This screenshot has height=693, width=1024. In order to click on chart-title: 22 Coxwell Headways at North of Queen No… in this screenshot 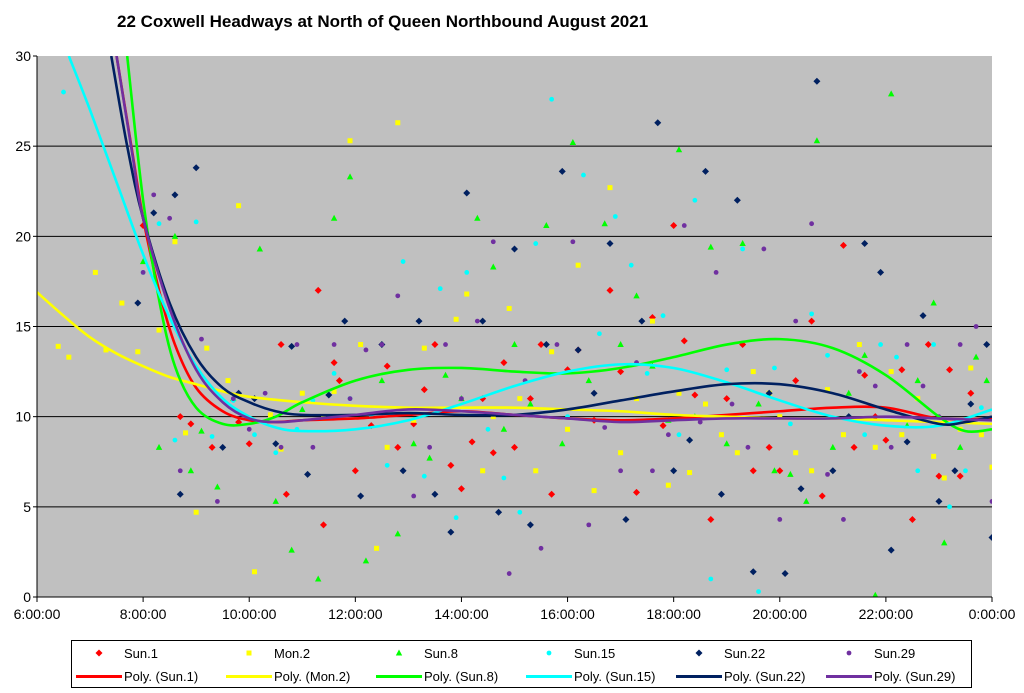, I will do `click(383, 21)`.